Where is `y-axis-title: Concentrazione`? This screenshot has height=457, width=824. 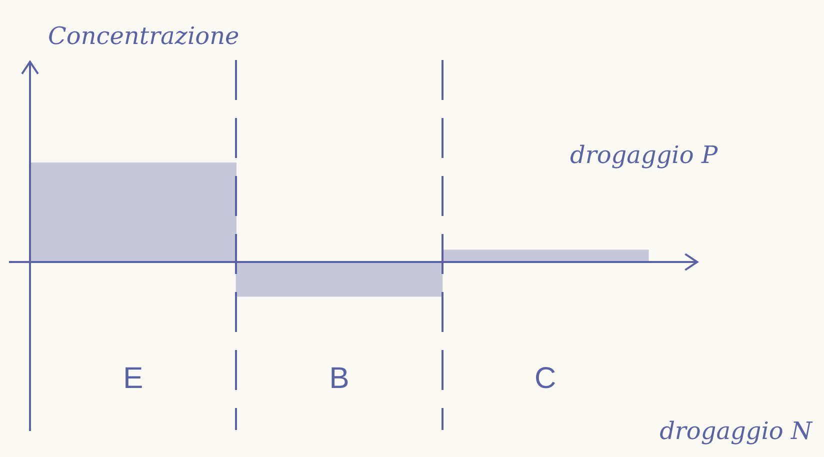 y-axis-title: Concentrazione is located at coordinates (144, 36).